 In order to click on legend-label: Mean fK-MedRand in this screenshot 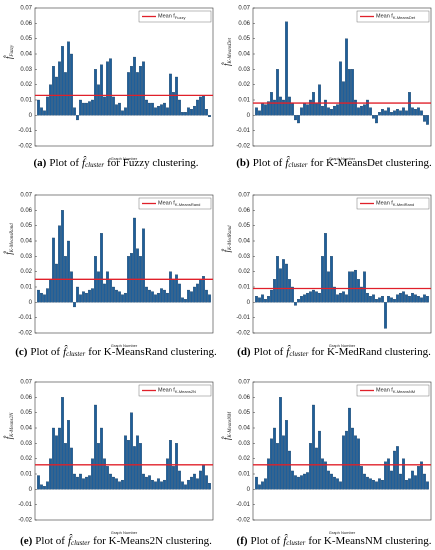, I will do `click(395, 204)`.